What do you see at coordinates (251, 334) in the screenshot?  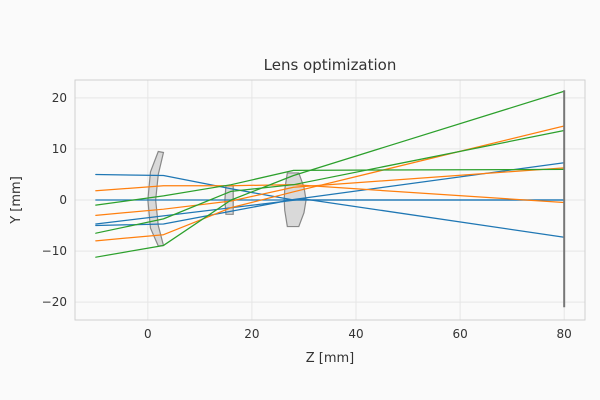 I see `x-tick-label: 20` at bounding box center [251, 334].